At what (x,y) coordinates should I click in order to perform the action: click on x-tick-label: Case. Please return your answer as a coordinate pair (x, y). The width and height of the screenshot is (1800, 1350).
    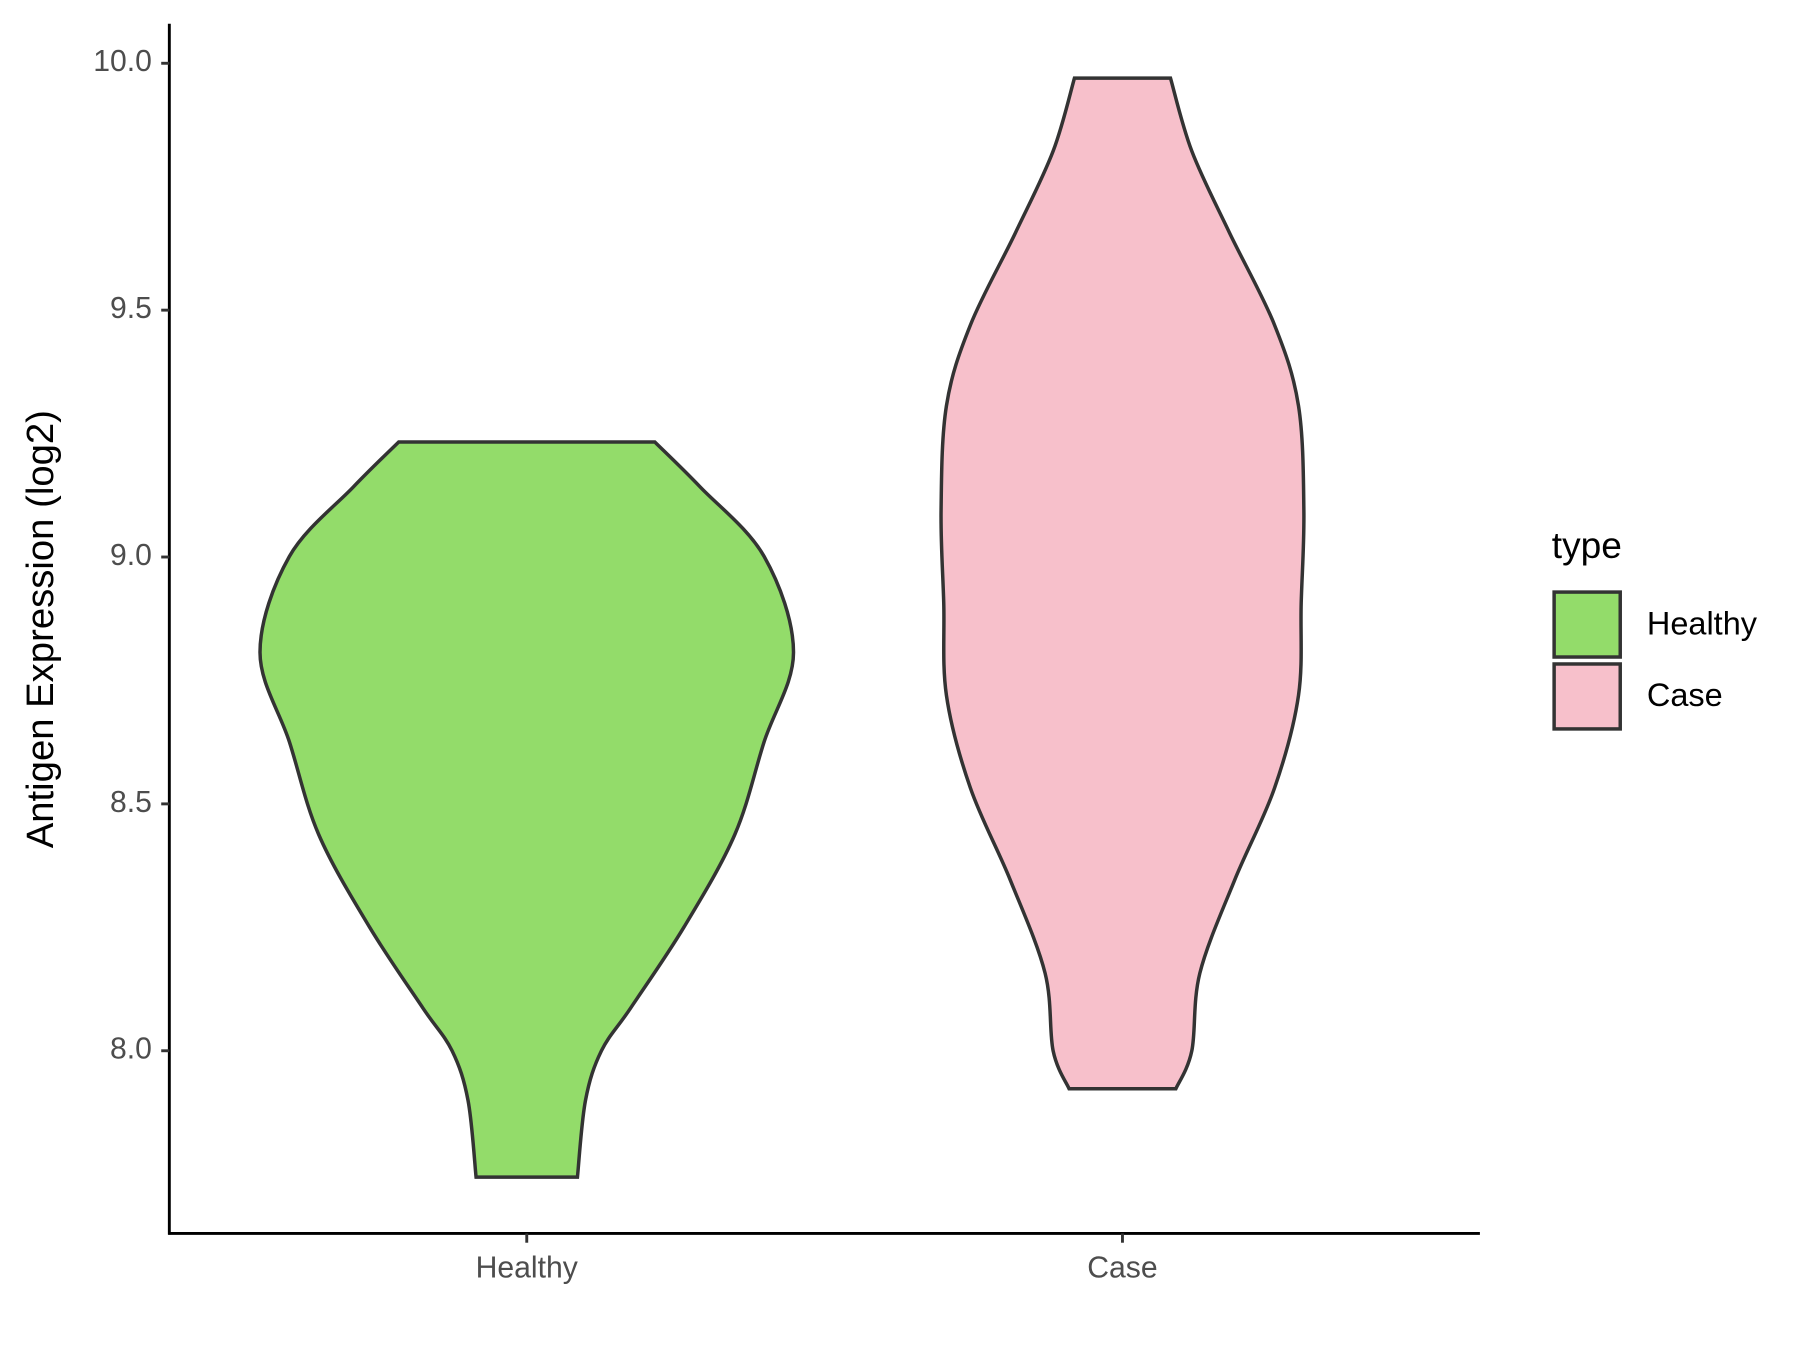
    Looking at the image, I should click on (1122, 1267).